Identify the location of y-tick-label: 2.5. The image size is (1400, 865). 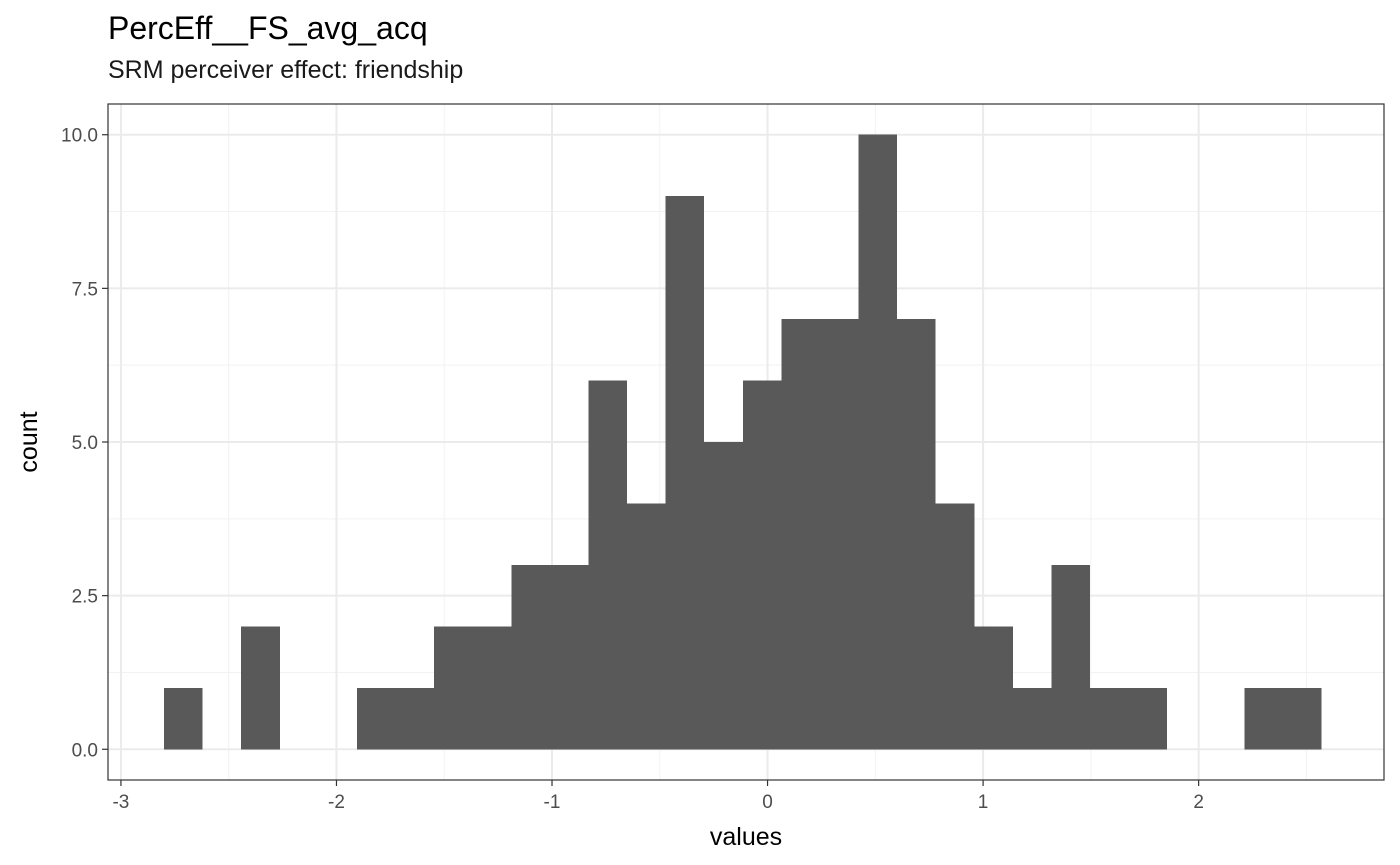
(85, 597).